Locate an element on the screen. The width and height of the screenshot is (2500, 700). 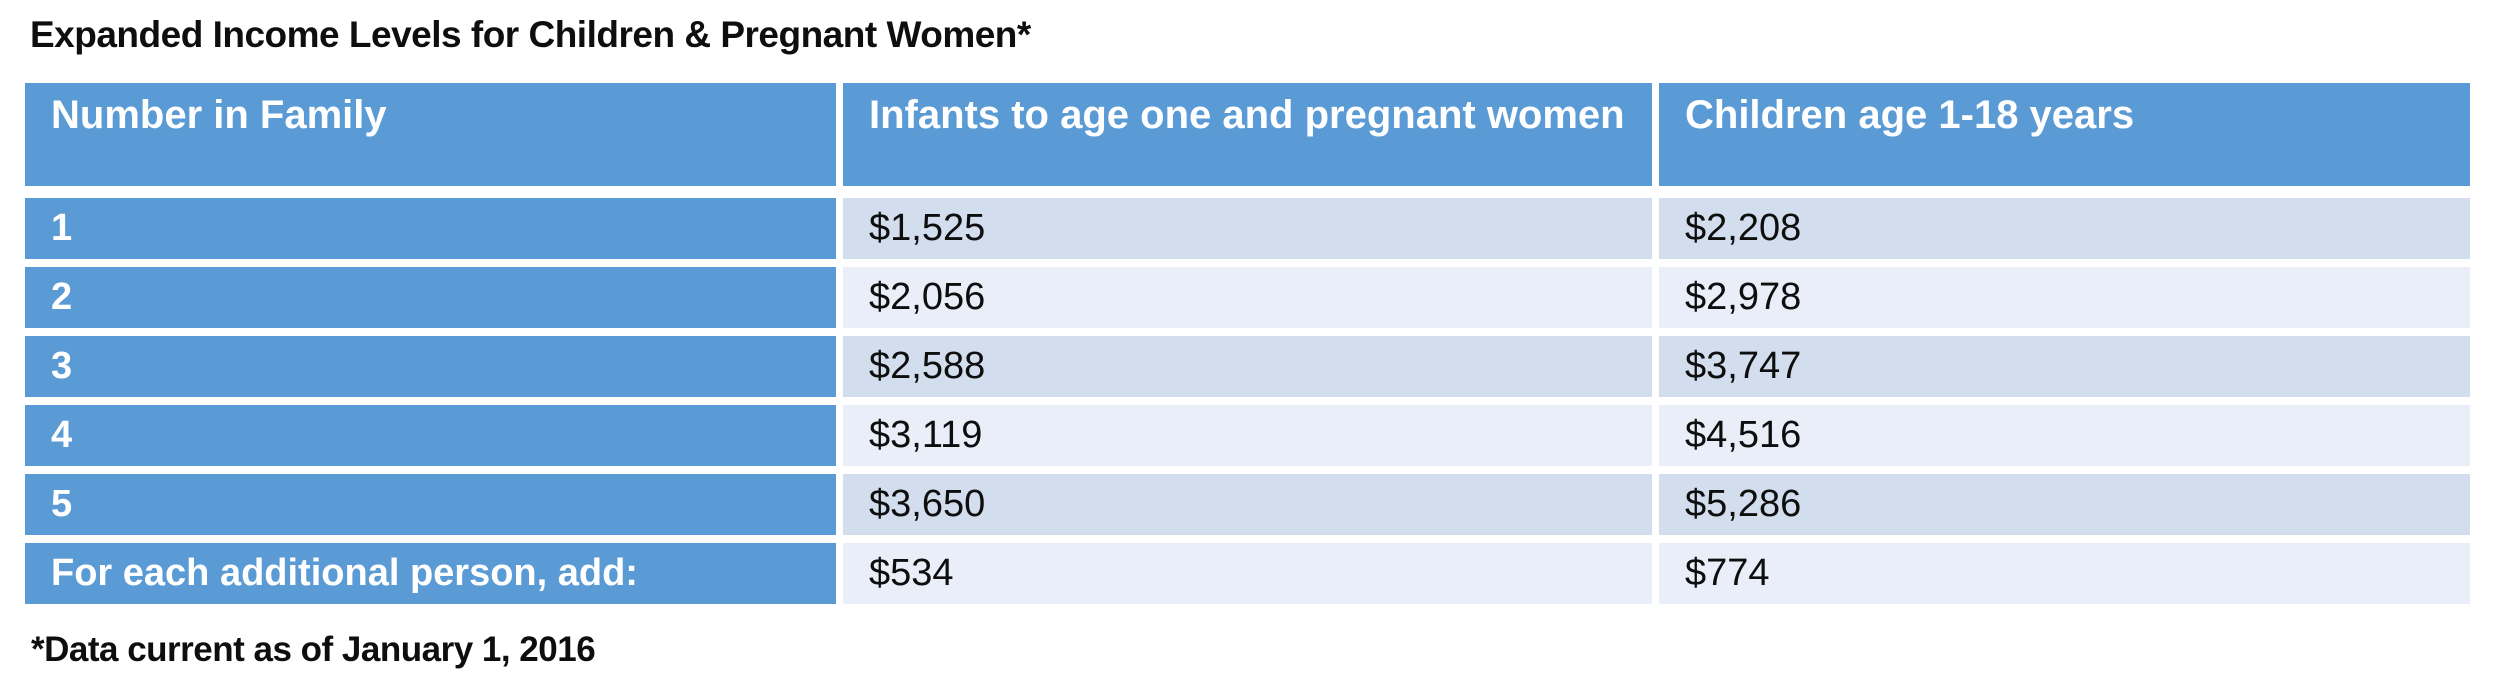
infants-value-cell: $534 is located at coordinates (1251, 573).